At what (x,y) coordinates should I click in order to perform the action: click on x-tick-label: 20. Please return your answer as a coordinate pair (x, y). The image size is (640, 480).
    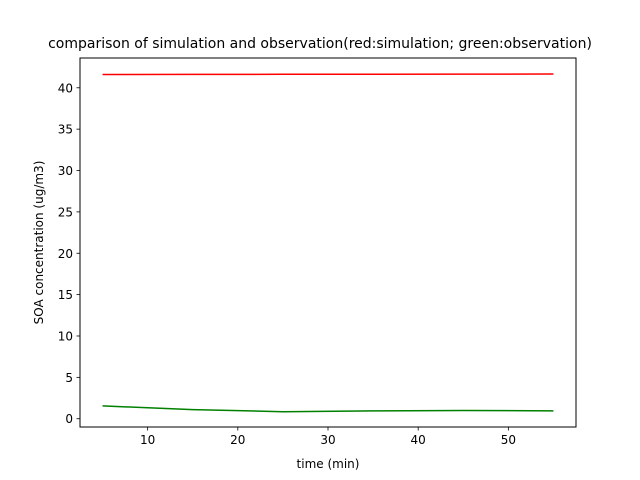
    Looking at the image, I should click on (237, 440).